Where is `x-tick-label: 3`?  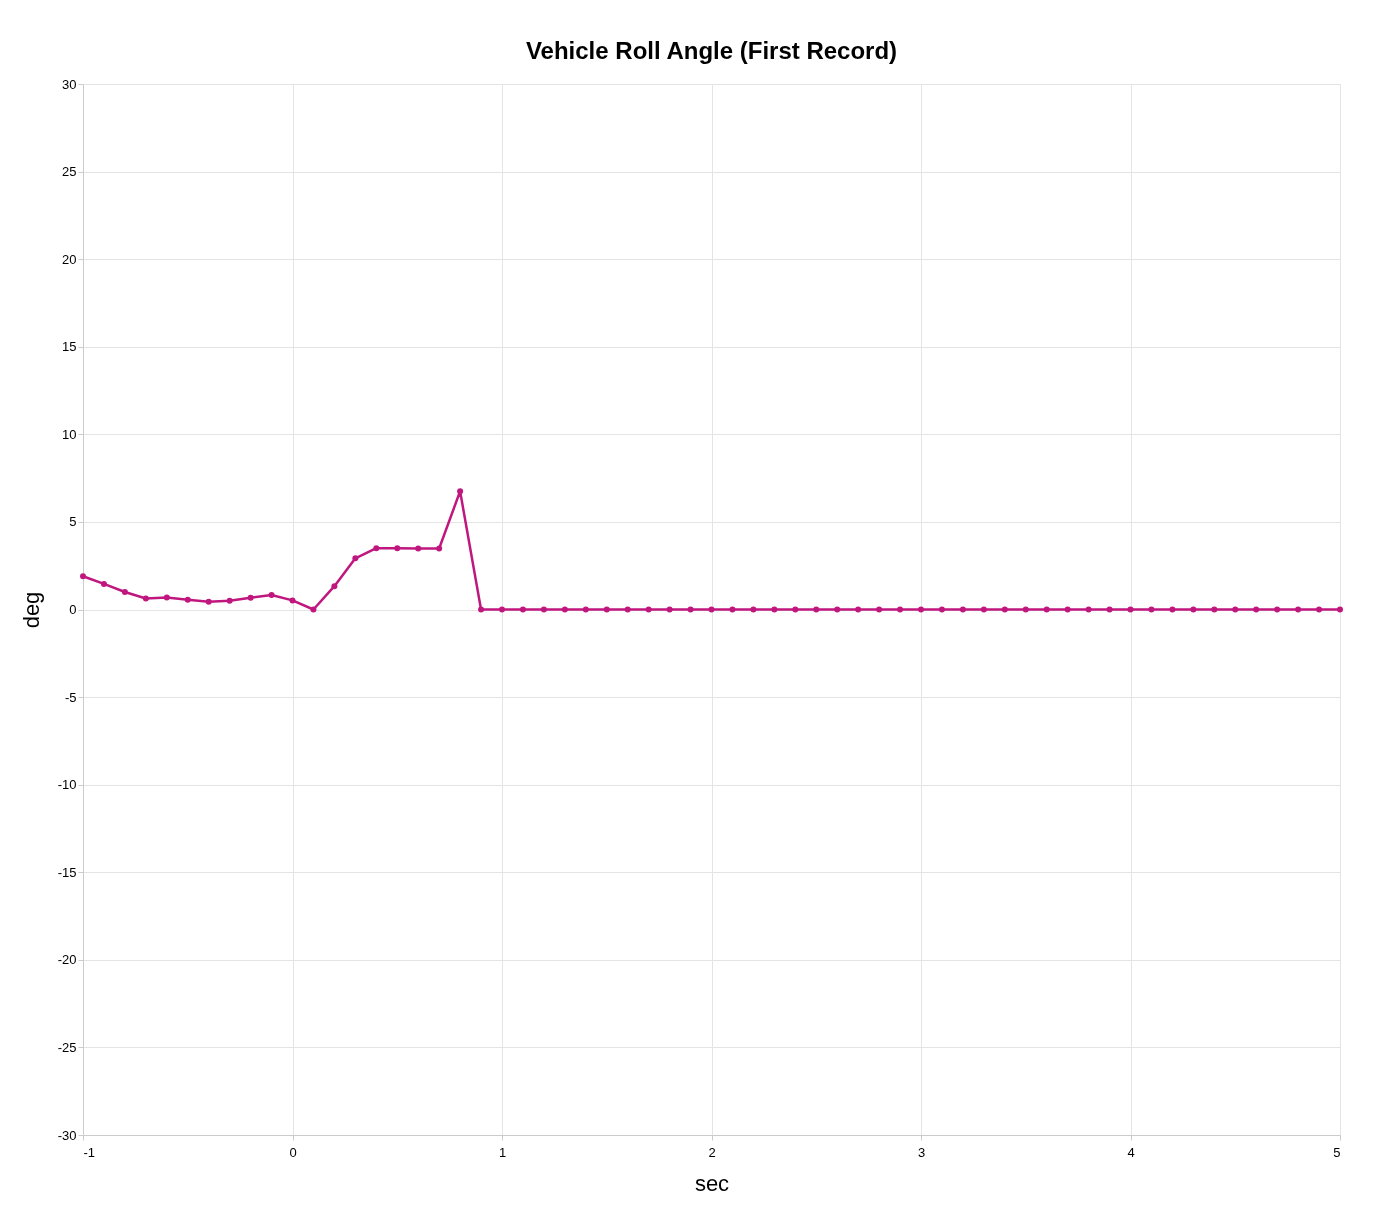 x-tick-label: 3 is located at coordinates (921, 1152).